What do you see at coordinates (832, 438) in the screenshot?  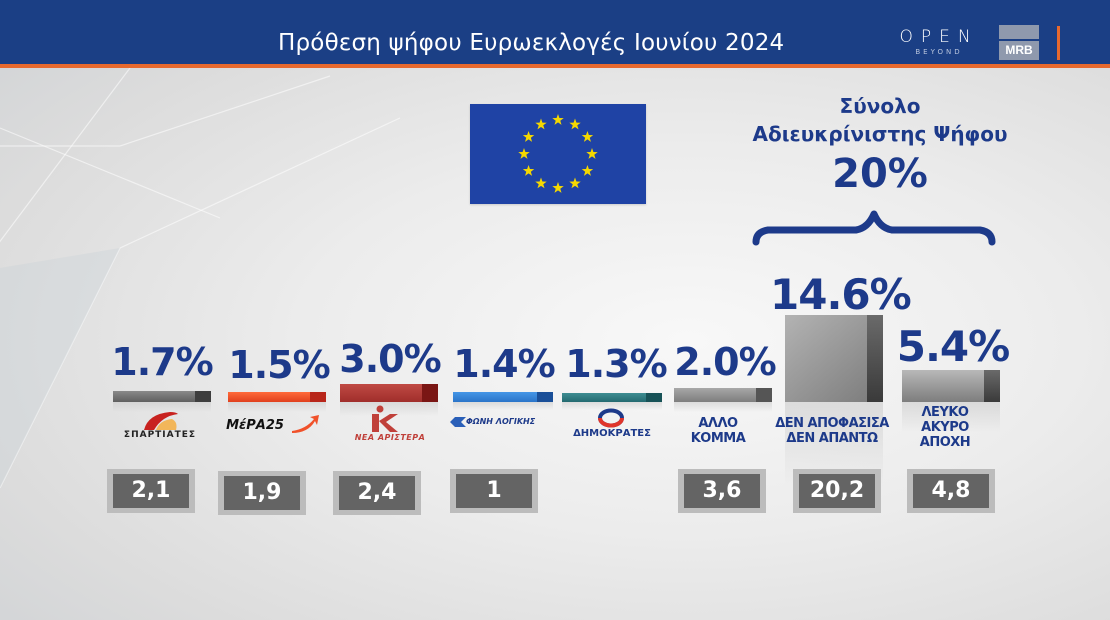 I see `label-line: ΔΕΝ ΑΠΑΝΤΩ` at bounding box center [832, 438].